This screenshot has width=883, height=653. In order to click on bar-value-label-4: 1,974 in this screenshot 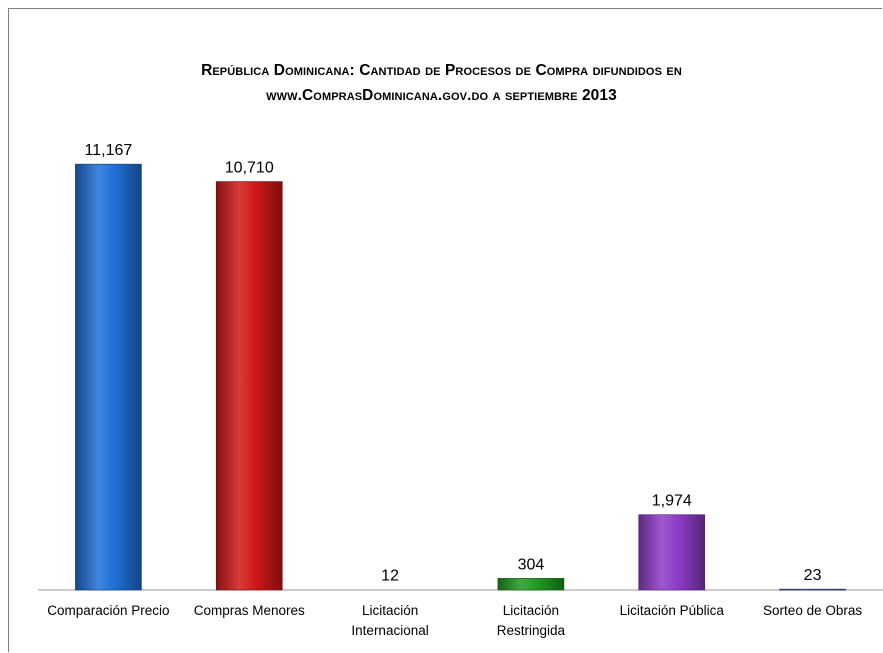, I will do `click(672, 501)`.